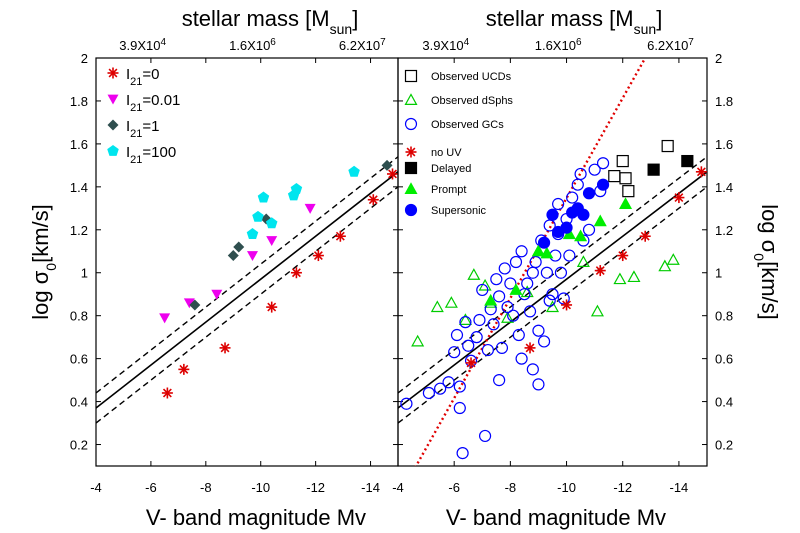  Describe the element at coordinates (451, 169) in the screenshot. I see `legend-label: Delayed` at that location.